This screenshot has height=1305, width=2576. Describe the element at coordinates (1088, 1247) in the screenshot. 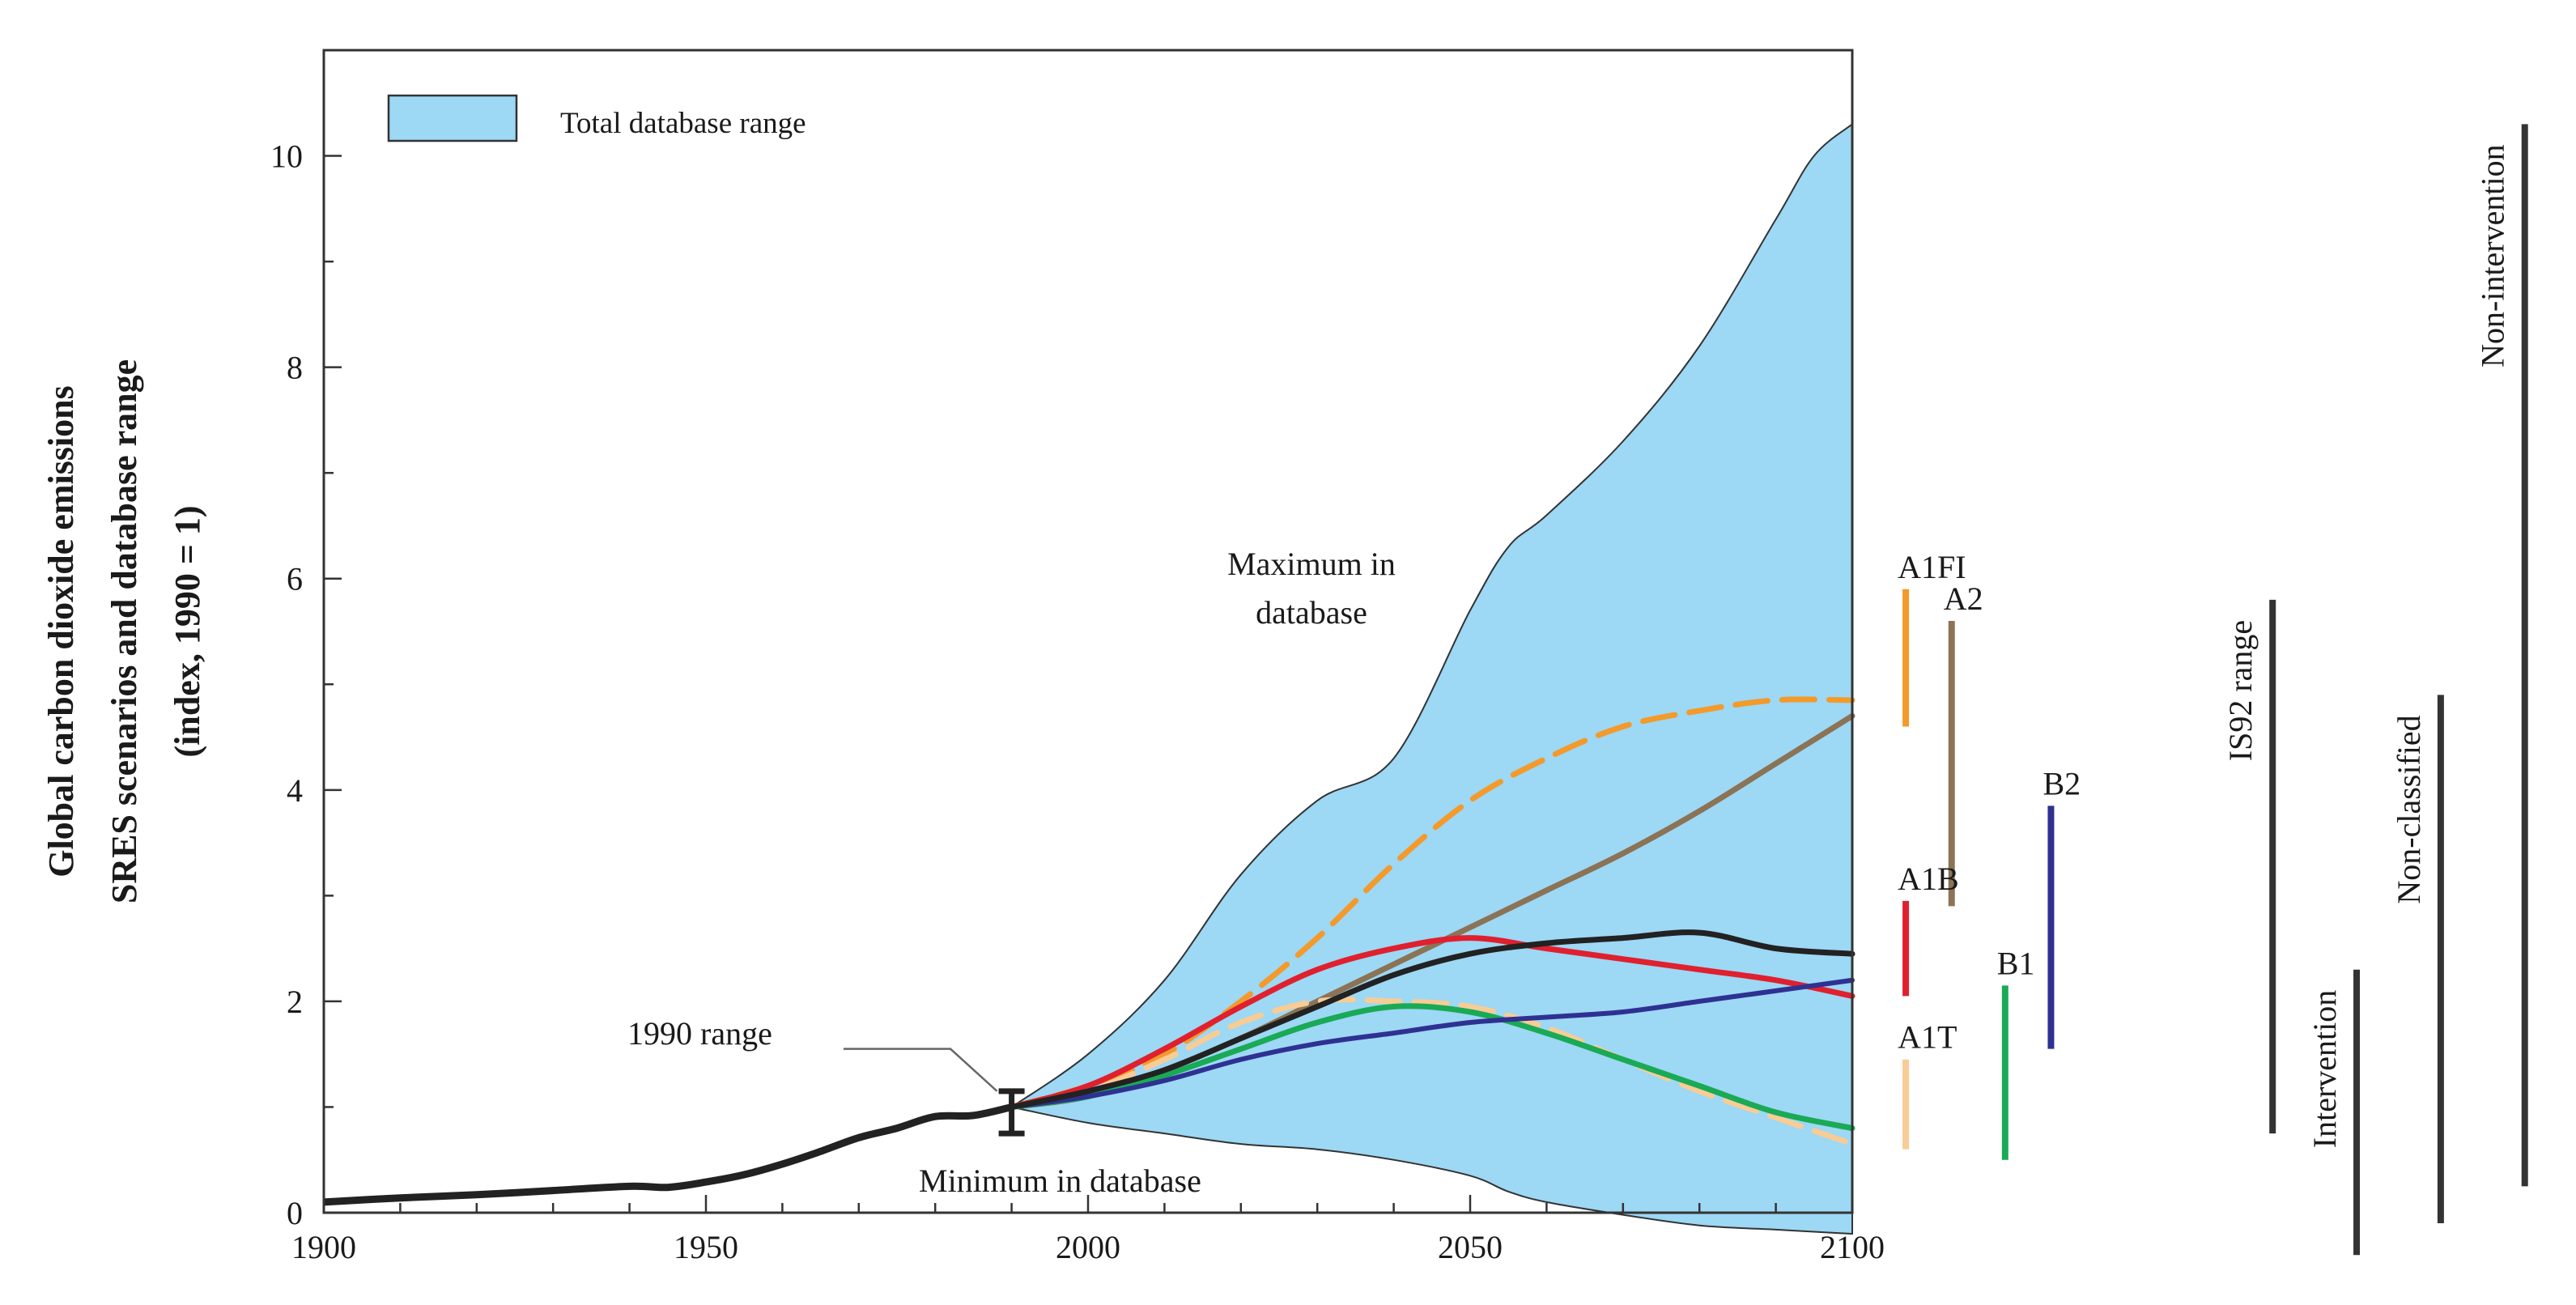

I see `x-tick-label-2000: 2000` at that location.